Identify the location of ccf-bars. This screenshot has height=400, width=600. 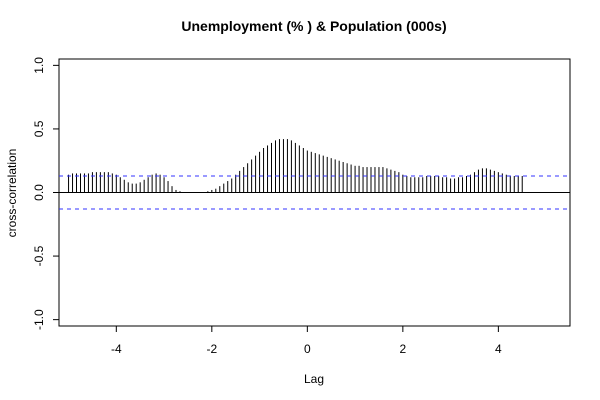
(295, 166).